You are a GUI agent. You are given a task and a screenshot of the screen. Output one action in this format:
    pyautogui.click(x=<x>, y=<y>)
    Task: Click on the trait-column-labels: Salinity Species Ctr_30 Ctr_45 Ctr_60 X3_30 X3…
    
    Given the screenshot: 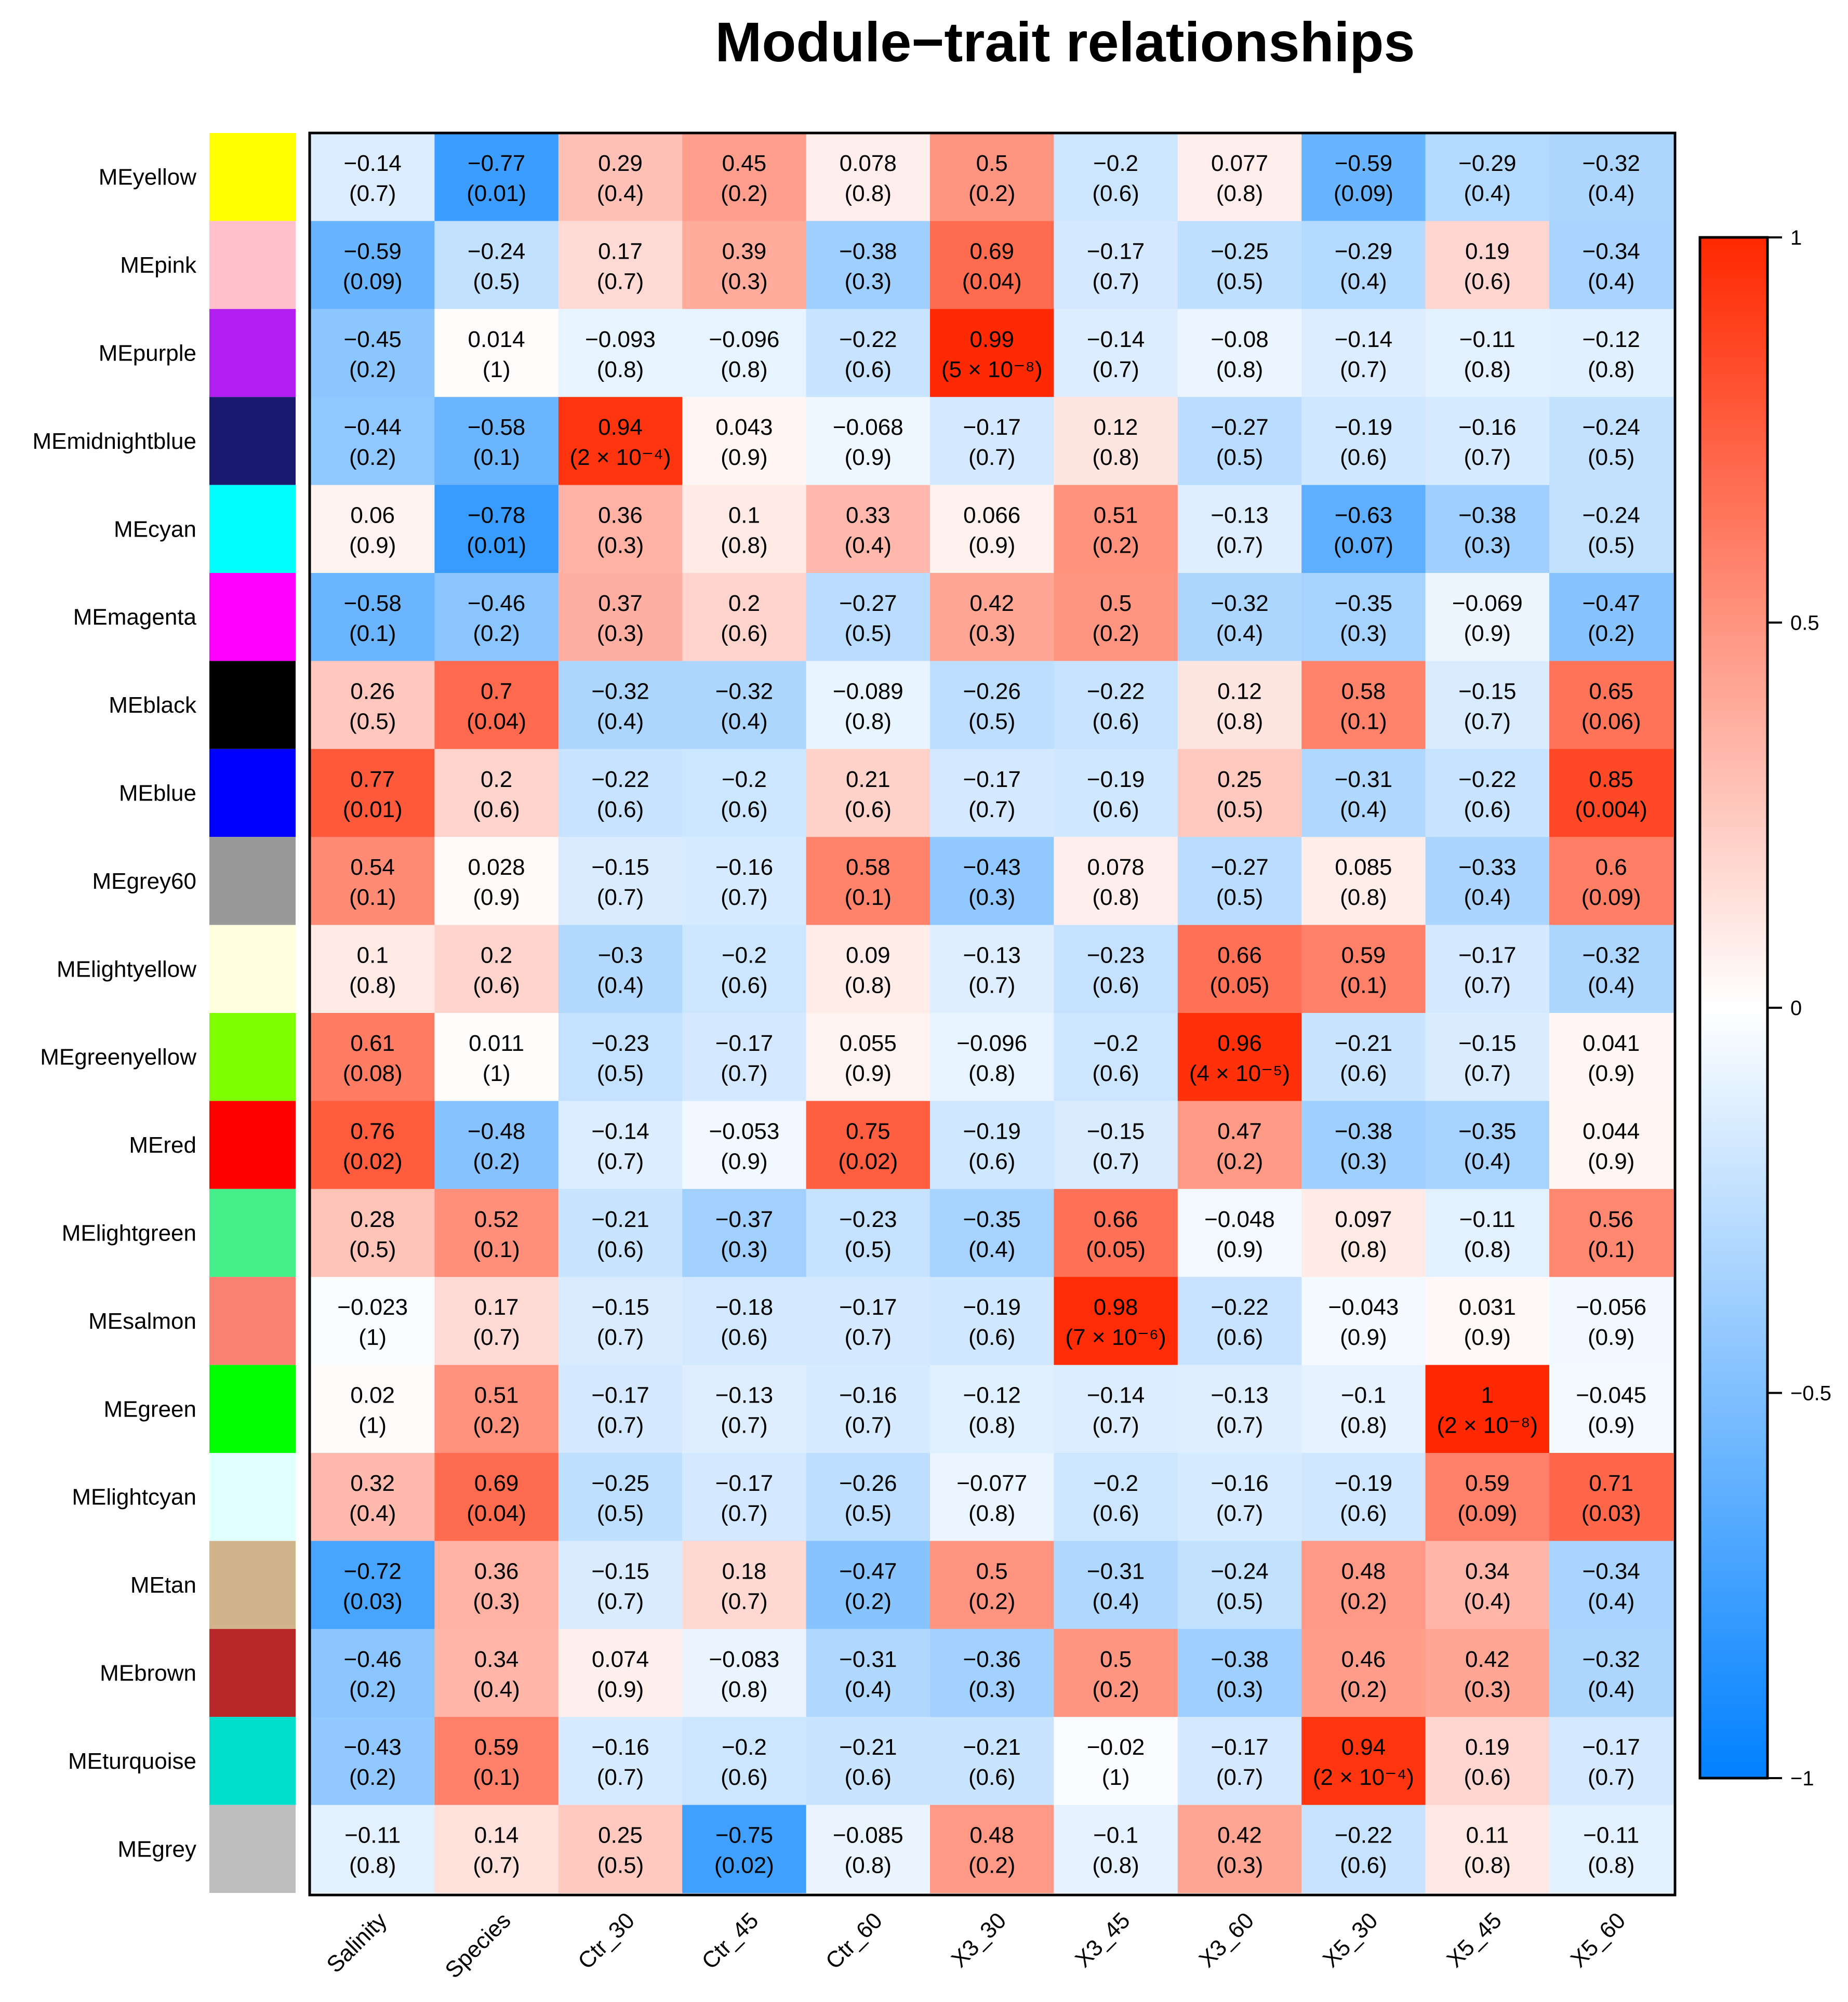 What is the action you would take?
    pyautogui.click(x=976, y=1945)
    